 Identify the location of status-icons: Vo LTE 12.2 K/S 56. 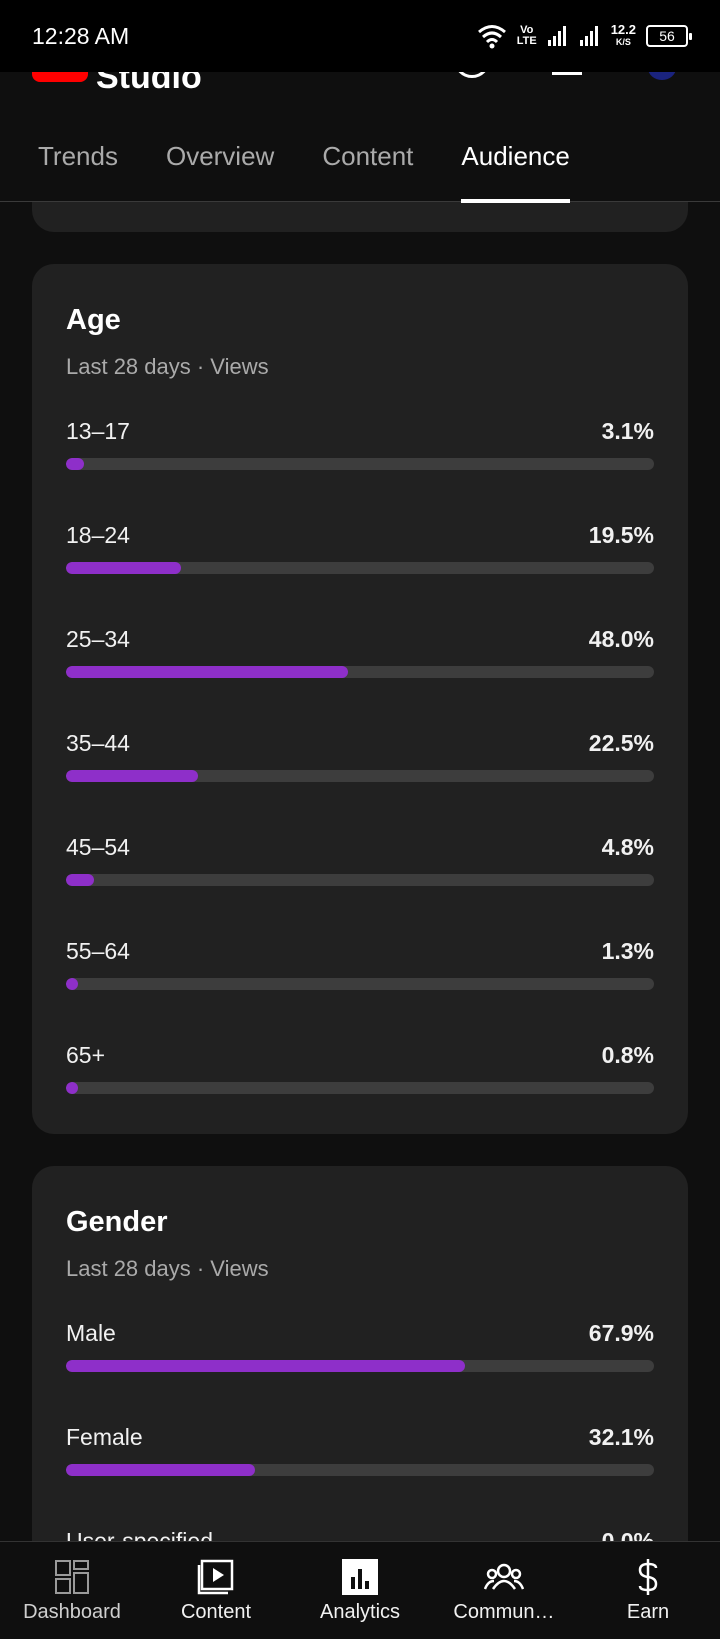
(584, 35).